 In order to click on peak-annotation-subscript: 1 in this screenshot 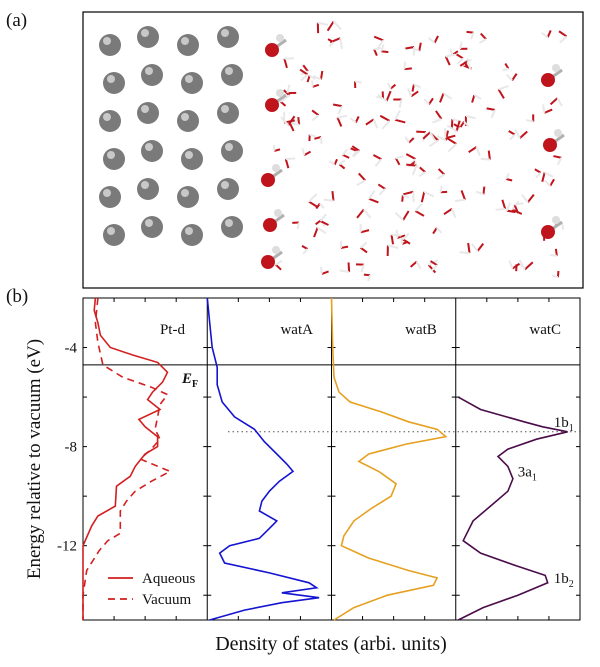, I will do `click(534, 477)`.